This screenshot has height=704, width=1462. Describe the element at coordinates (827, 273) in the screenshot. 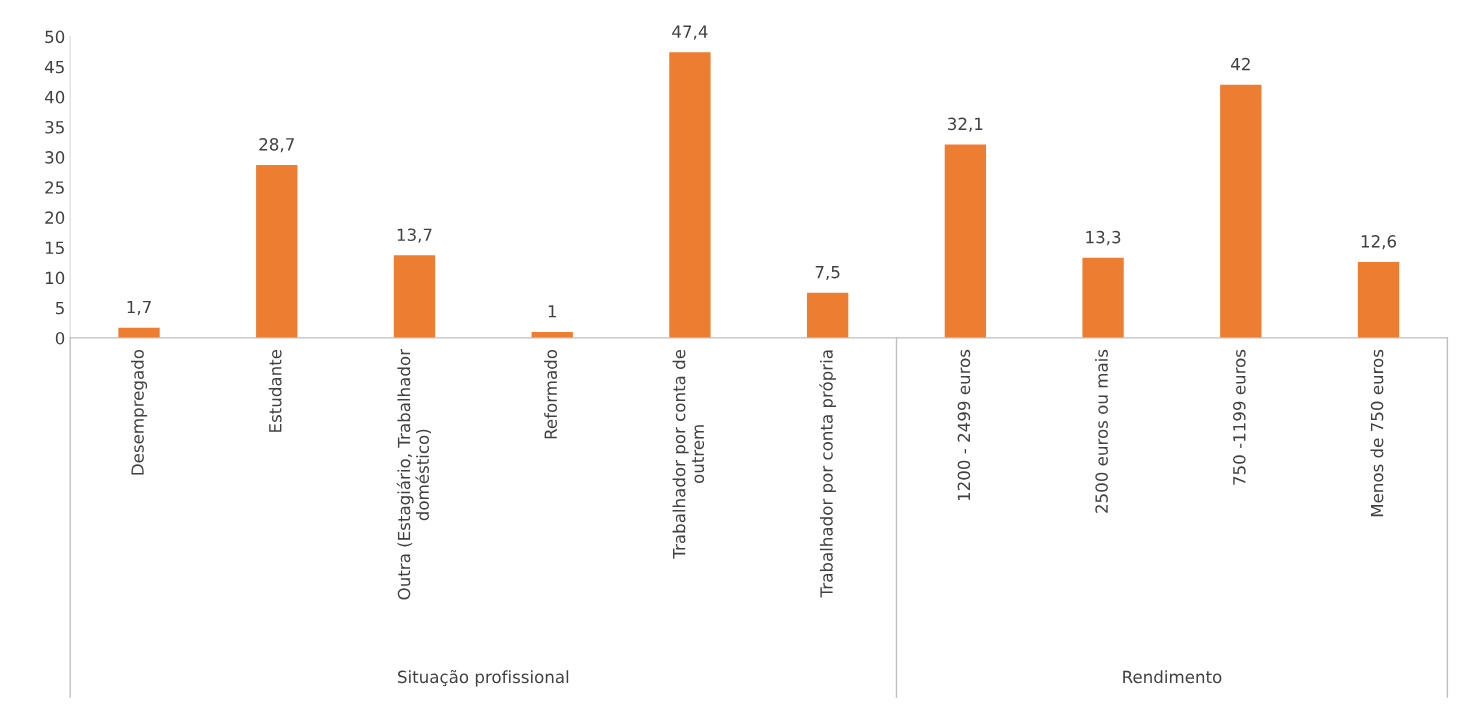

I see `data-label: 7,5` at that location.